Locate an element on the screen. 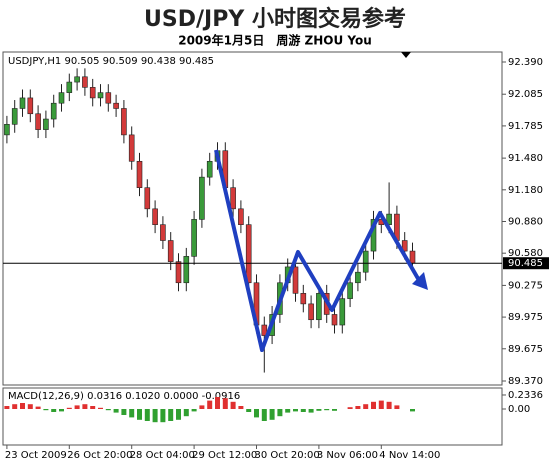 This screenshot has width=550, height=463. y-tick-label: 92.390 is located at coordinates (525, 62).